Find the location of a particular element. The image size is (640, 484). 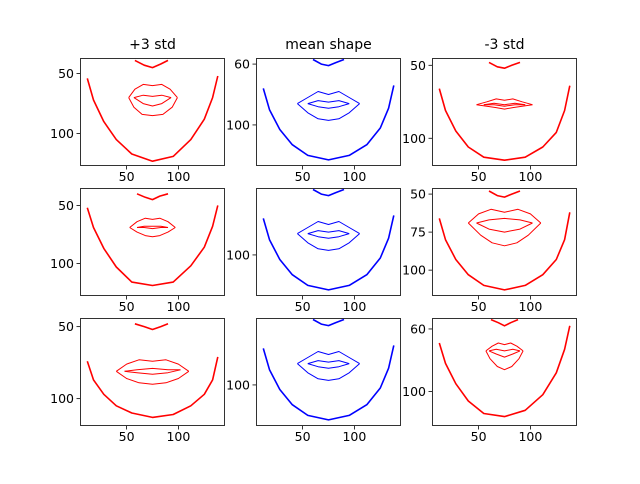

panel-title: mean shape is located at coordinates (328, 45).